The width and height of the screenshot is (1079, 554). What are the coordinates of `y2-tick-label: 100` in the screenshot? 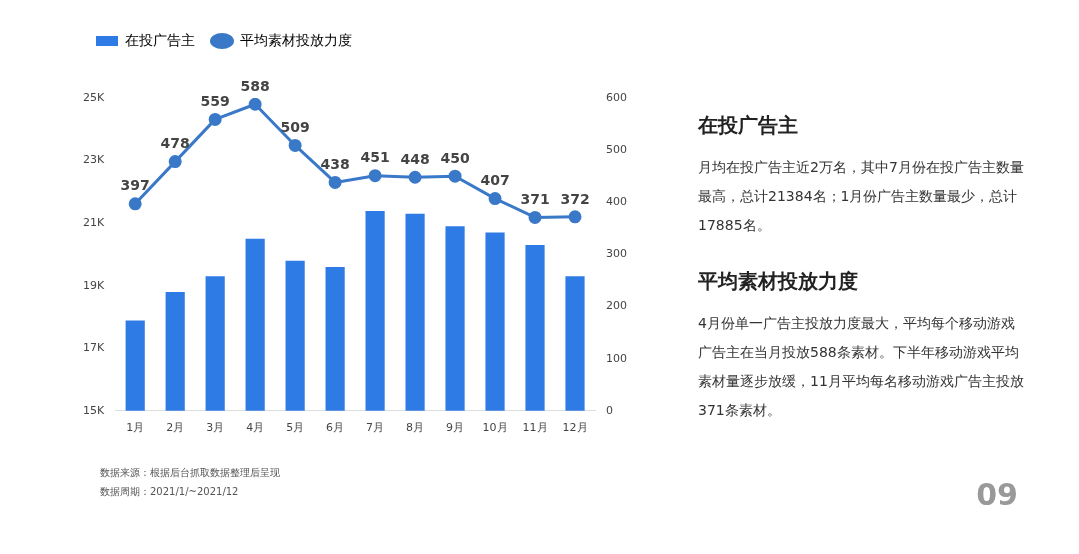 It's located at (616, 358).